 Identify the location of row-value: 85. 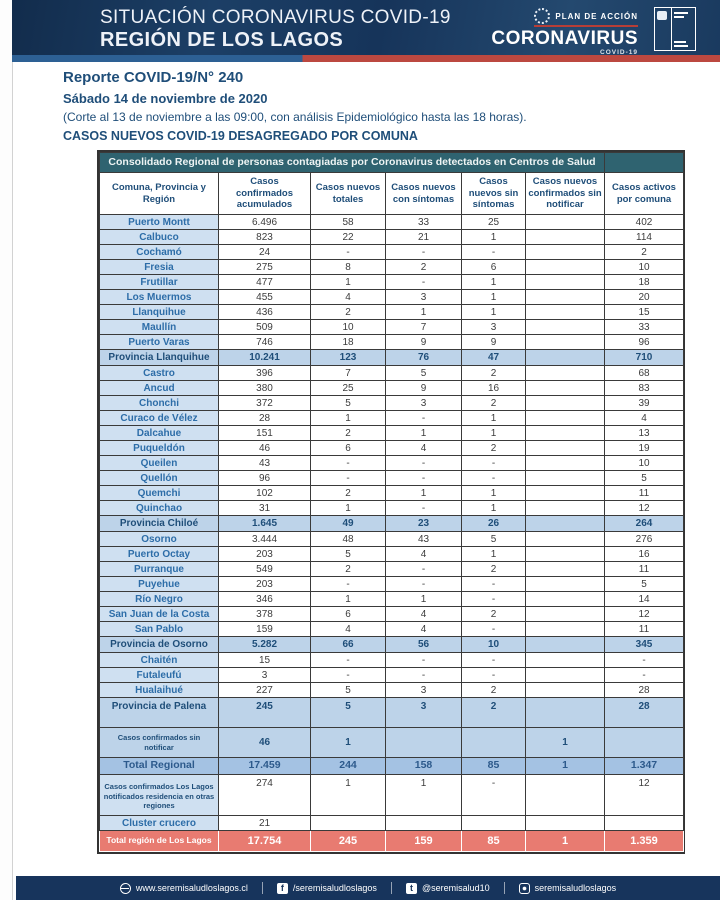
(493, 766).